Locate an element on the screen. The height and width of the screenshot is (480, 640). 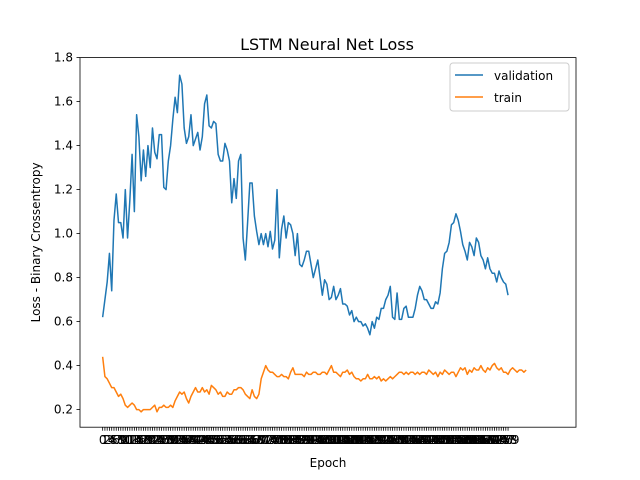
x-tick-label: 88 is located at coordinates (301, 440).